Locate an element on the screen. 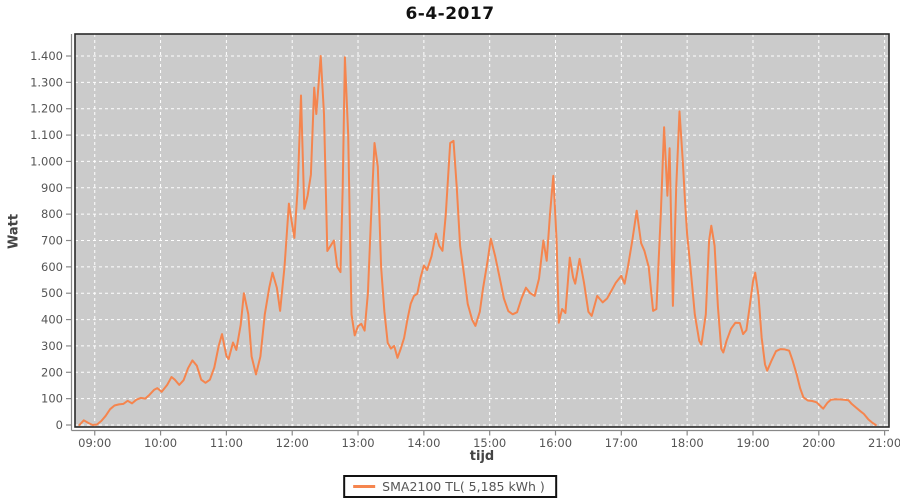  x-tick-label: 09:00 is located at coordinates (94, 443).